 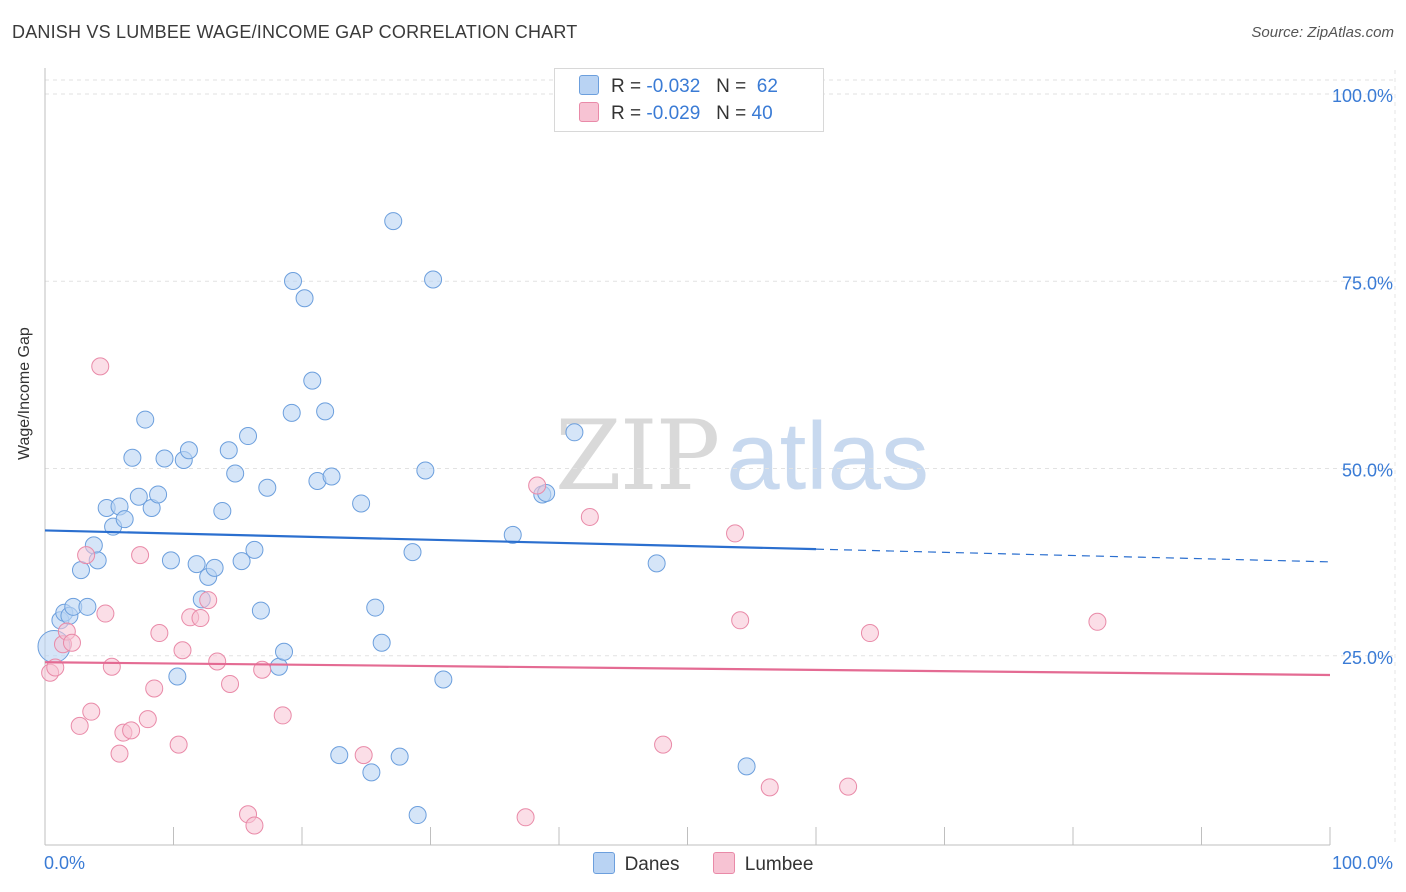 I want to click on lumbee-r-label: R =, so click(x=626, y=113).